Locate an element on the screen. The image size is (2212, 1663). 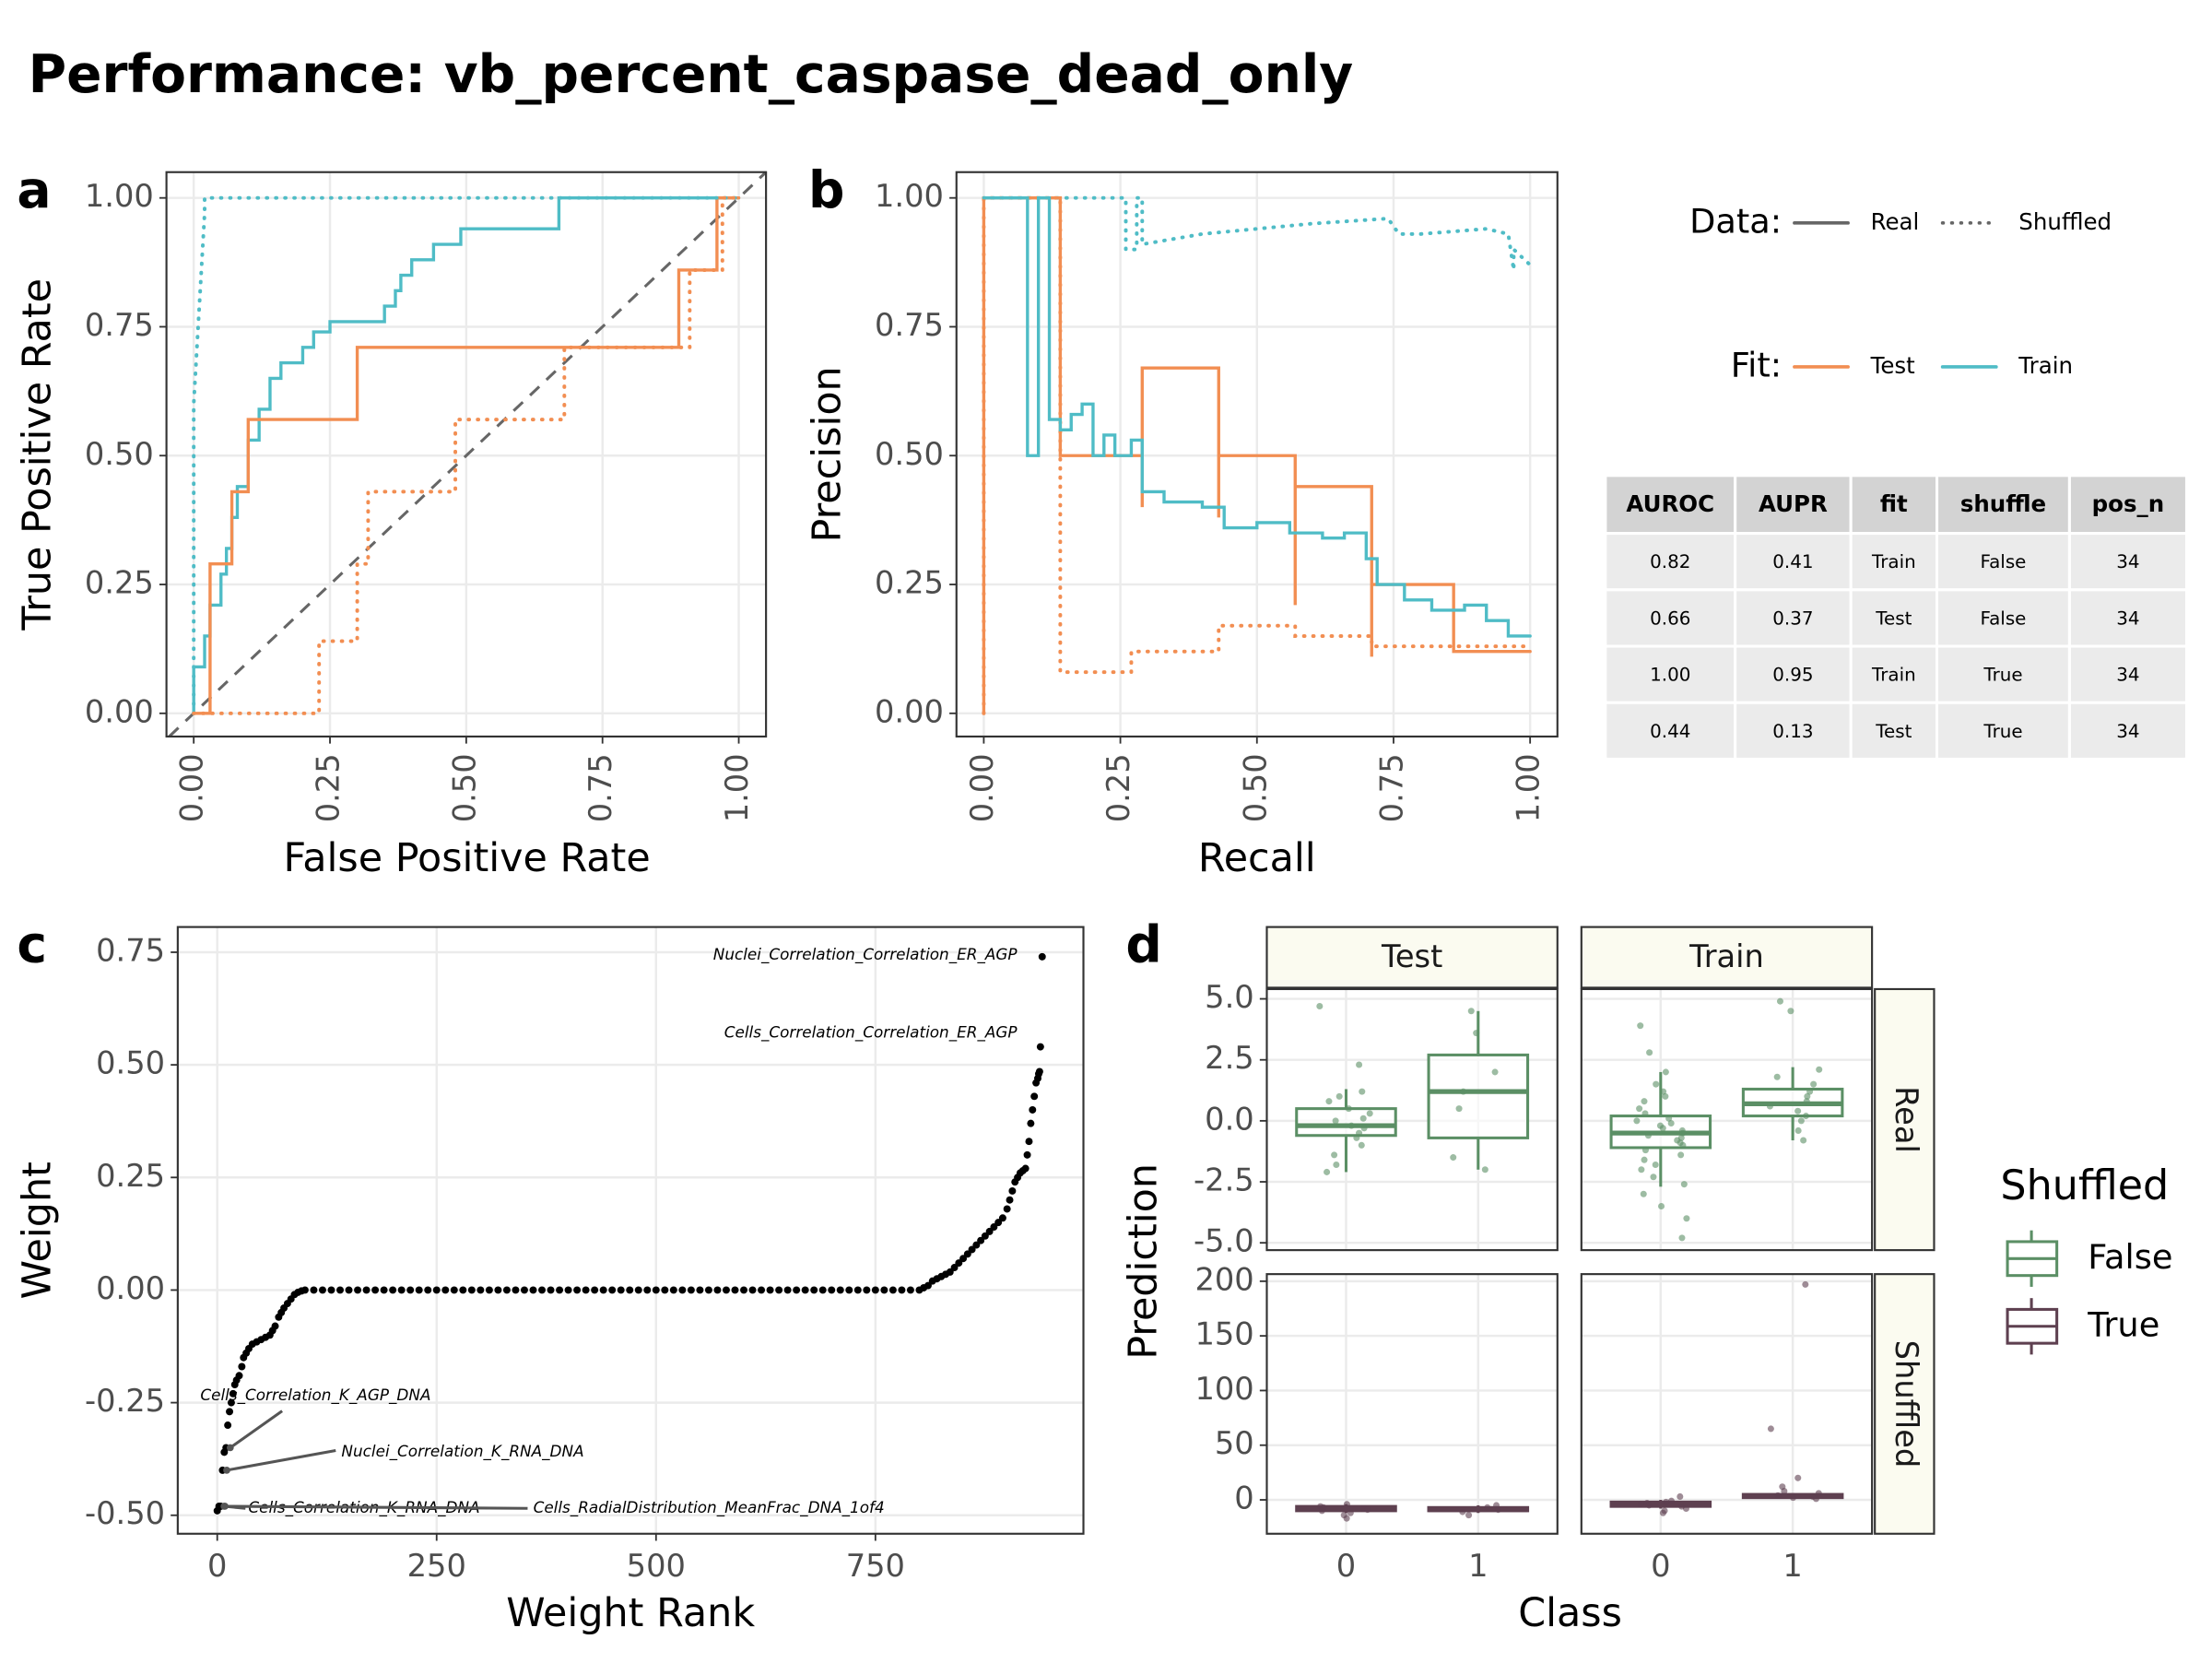
y-axis-title: Precision is located at coordinates (828, 454).